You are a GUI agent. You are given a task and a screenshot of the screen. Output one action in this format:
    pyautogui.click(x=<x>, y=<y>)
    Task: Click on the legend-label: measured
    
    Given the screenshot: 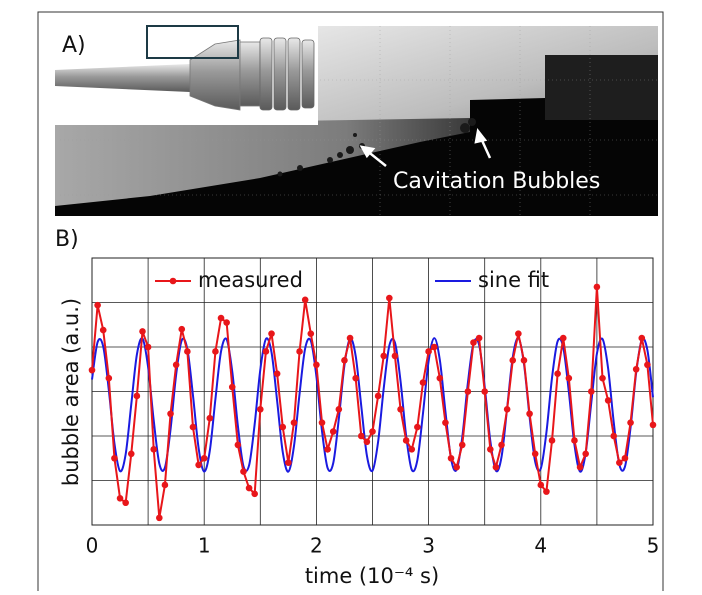 What is the action you would take?
    pyautogui.click(x=250, y=280)
    